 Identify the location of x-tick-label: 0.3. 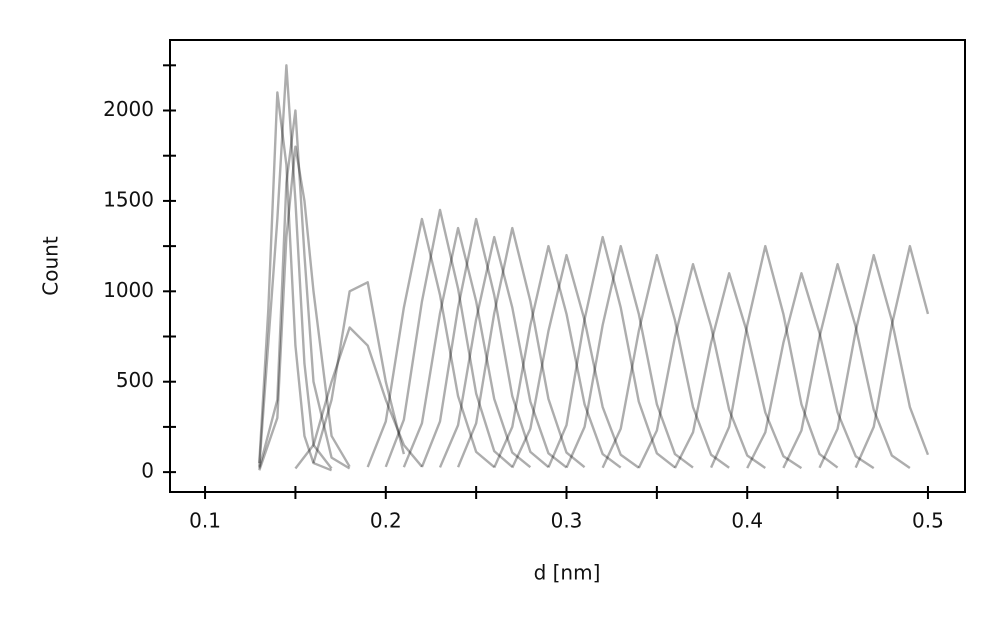
(567, 521).